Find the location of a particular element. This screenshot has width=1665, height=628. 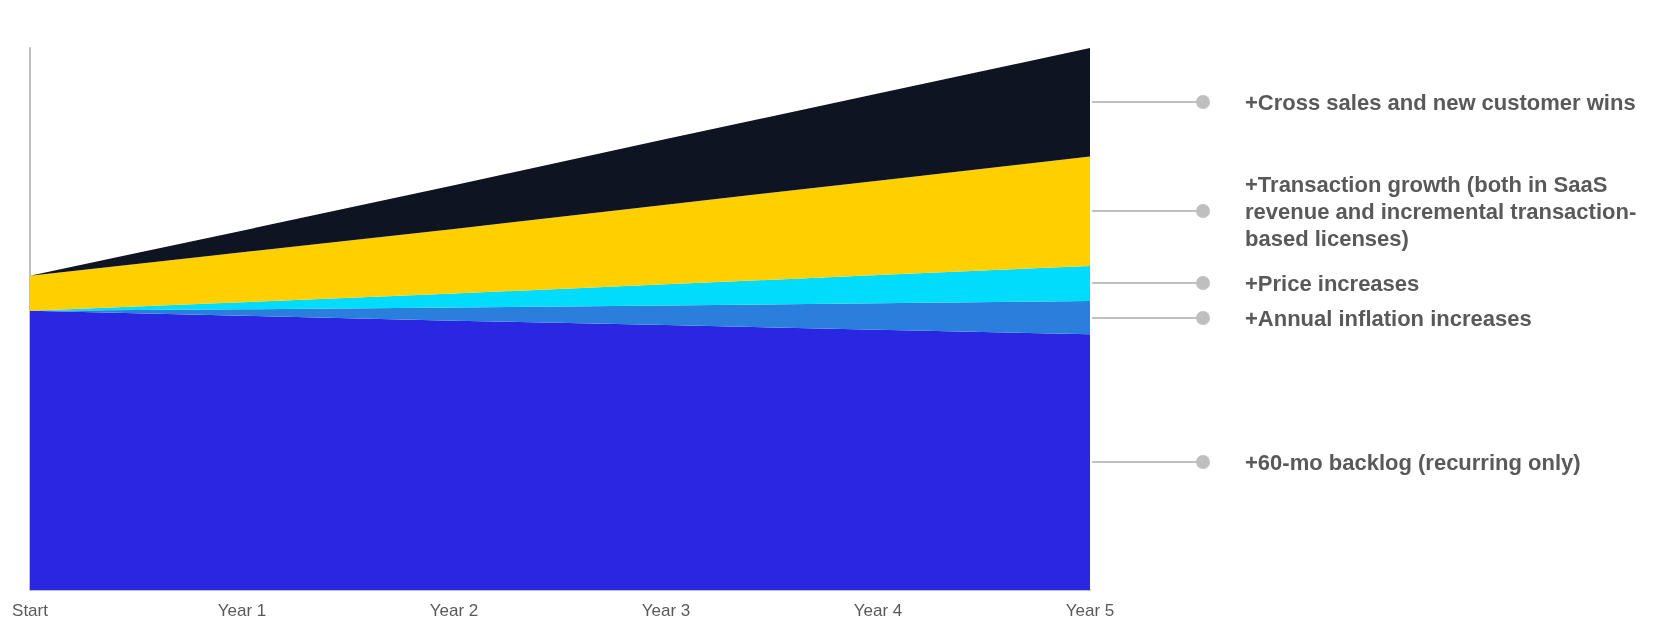

text: +60-mo backlog (recurring only) is located at coordinates (1413, 462).